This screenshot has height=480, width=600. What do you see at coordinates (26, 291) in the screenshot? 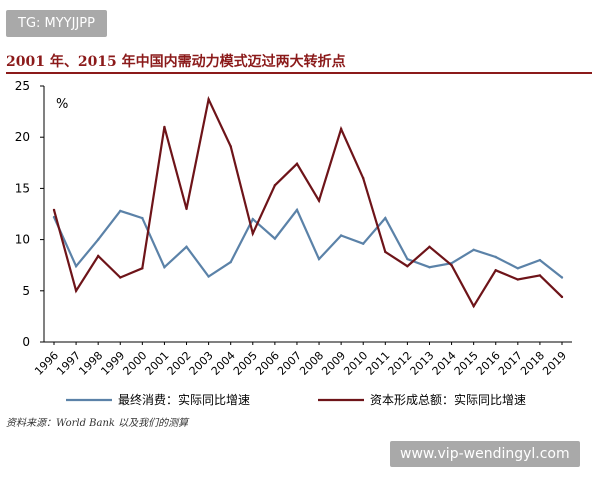
I see `y-tick-label: 5` at bounding box center [26, 291].